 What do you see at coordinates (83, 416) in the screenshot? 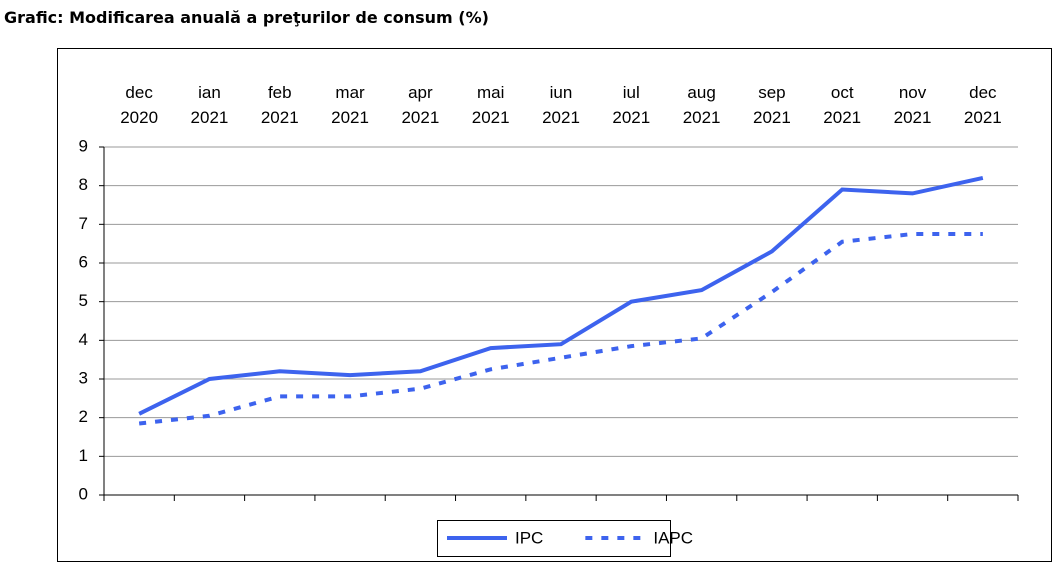
I see `y-tick-label: 2` at bounding box center [83, 416].